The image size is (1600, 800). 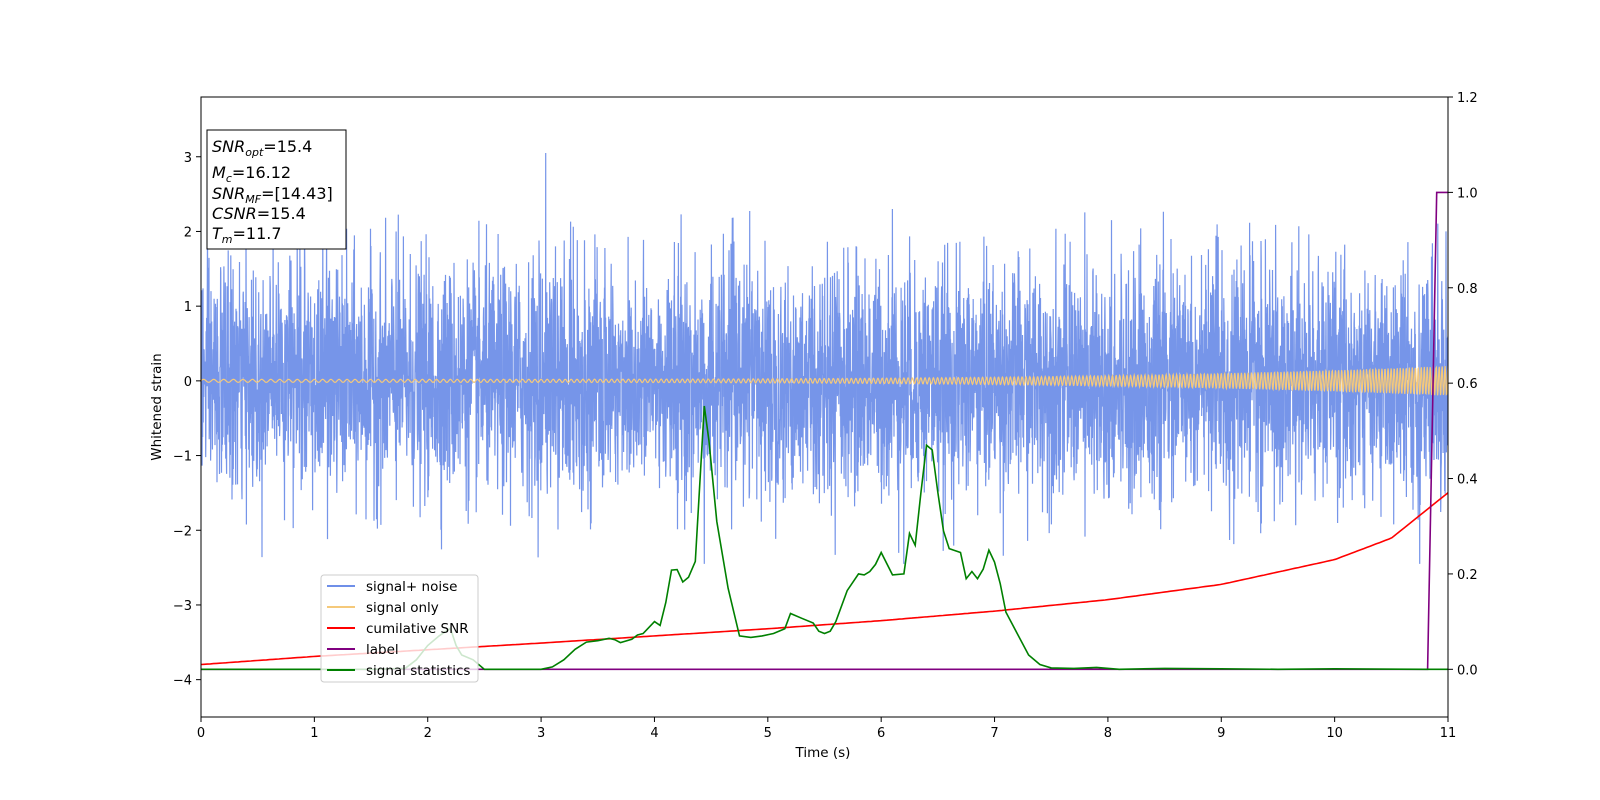 I want to click on info-snr-mf: SNRMF=[14.43], so click(x=272, y=195).